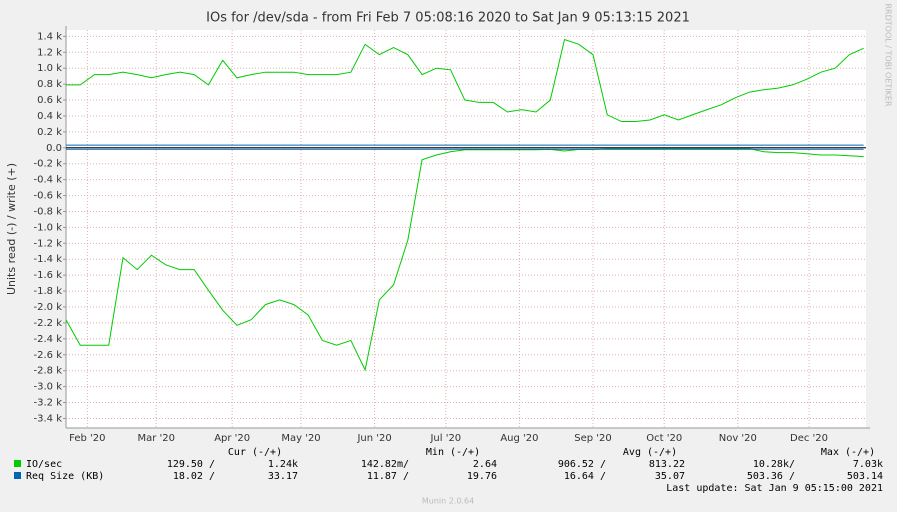 The height and width of the screenshot is (512, 897). I want to click on x-tick-label: May '20, so click(300, 438).